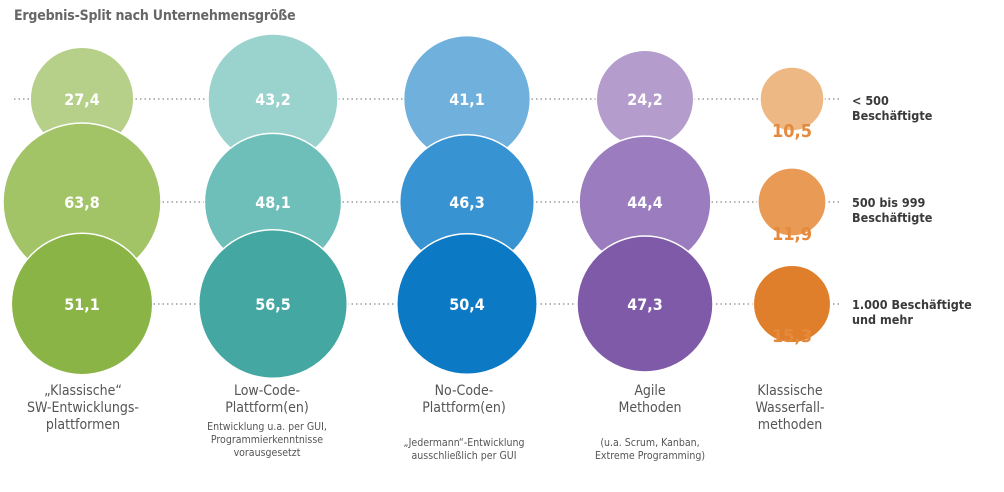 The width and height of the screenshot is (1004, 492). I want to click on bubble-cat2-row2, so click(467, 304).